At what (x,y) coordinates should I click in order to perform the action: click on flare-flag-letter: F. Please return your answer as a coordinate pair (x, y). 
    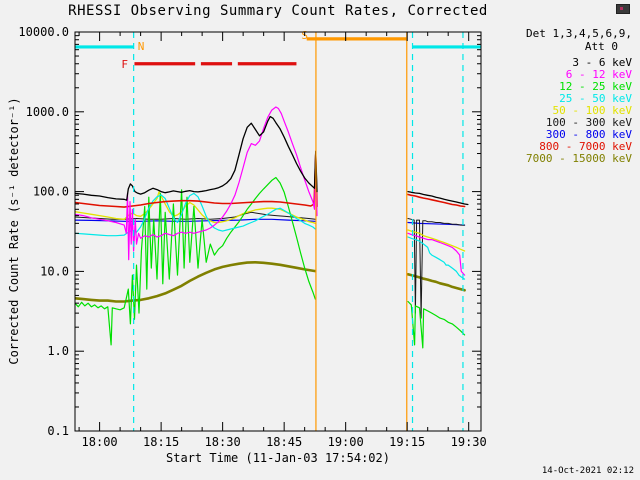
    Looking at the image, I should click on (124, 64).